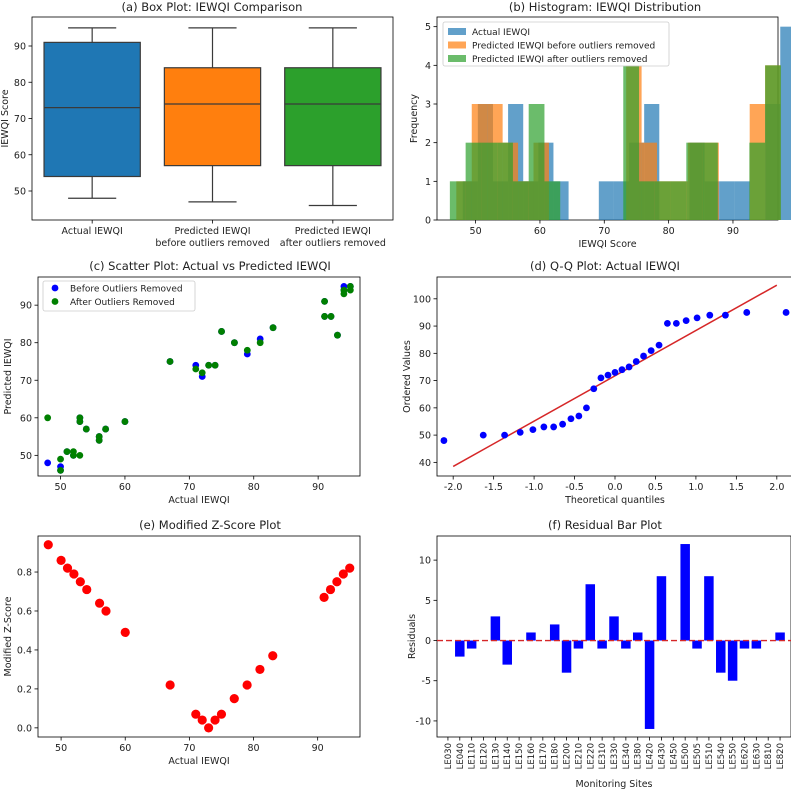 The height and width of the screenshot is (790, 791). I want to click on x-tick-label: LE540, so click(722, 756).